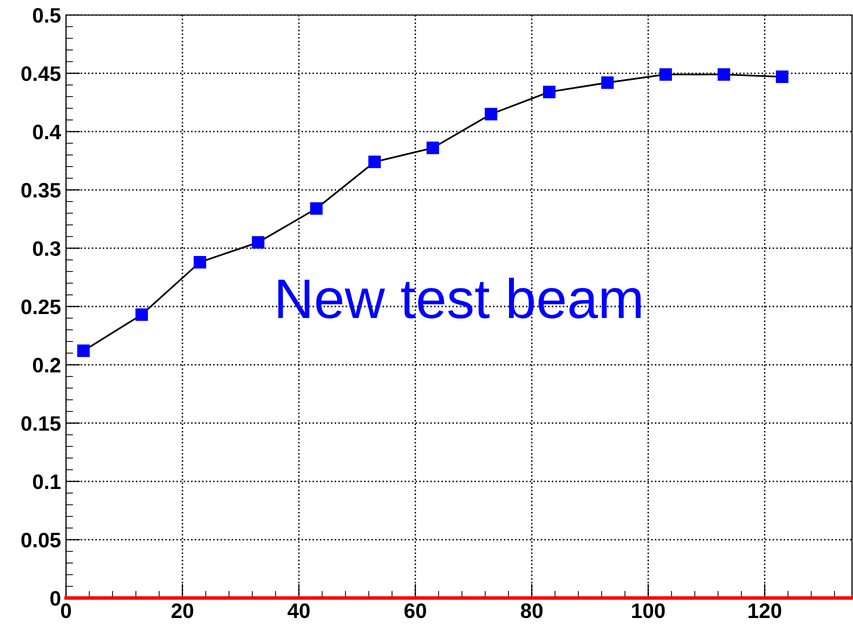 The image size is (853, 628). Describe the element at coordinates (648, 610) in the screenshot. I see `x-tick-label: 100` at that location.